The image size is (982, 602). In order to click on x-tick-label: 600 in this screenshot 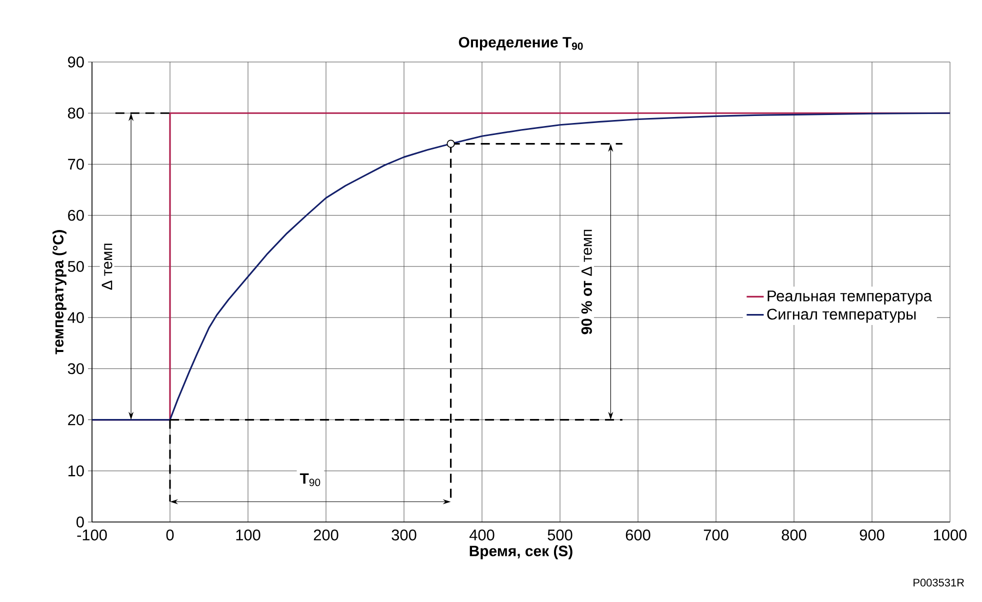, I will do `click(638, 535)`.